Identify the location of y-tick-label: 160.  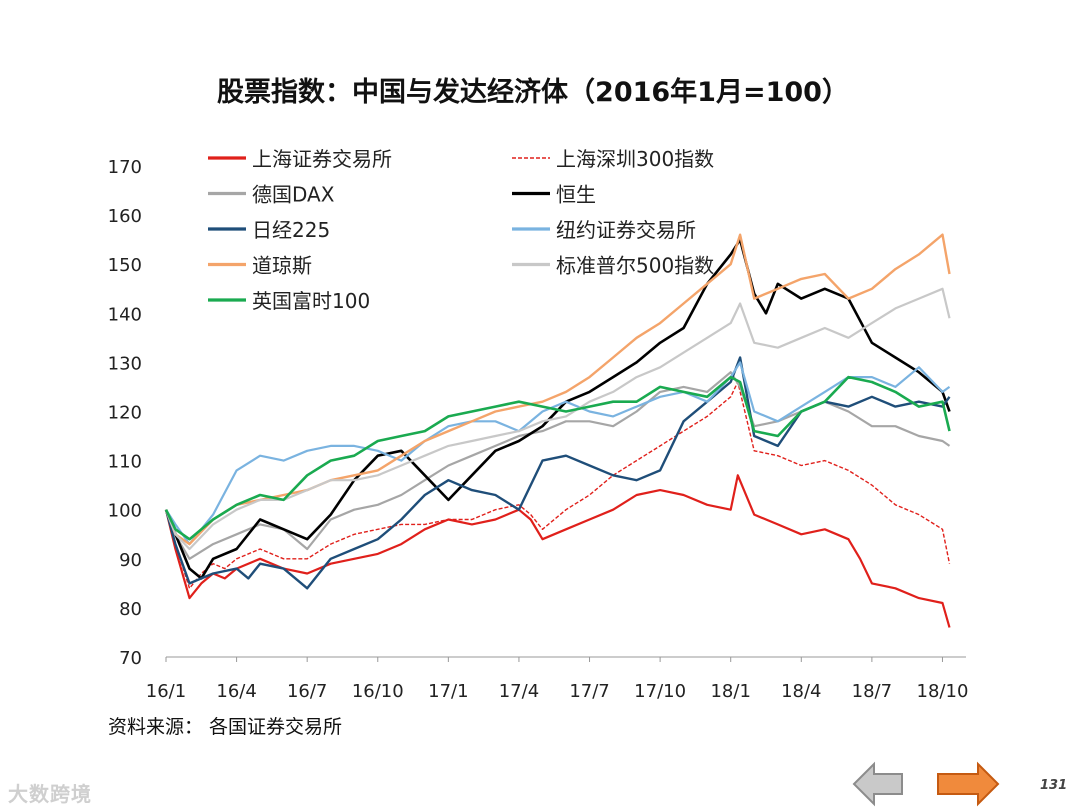
(125, 216).